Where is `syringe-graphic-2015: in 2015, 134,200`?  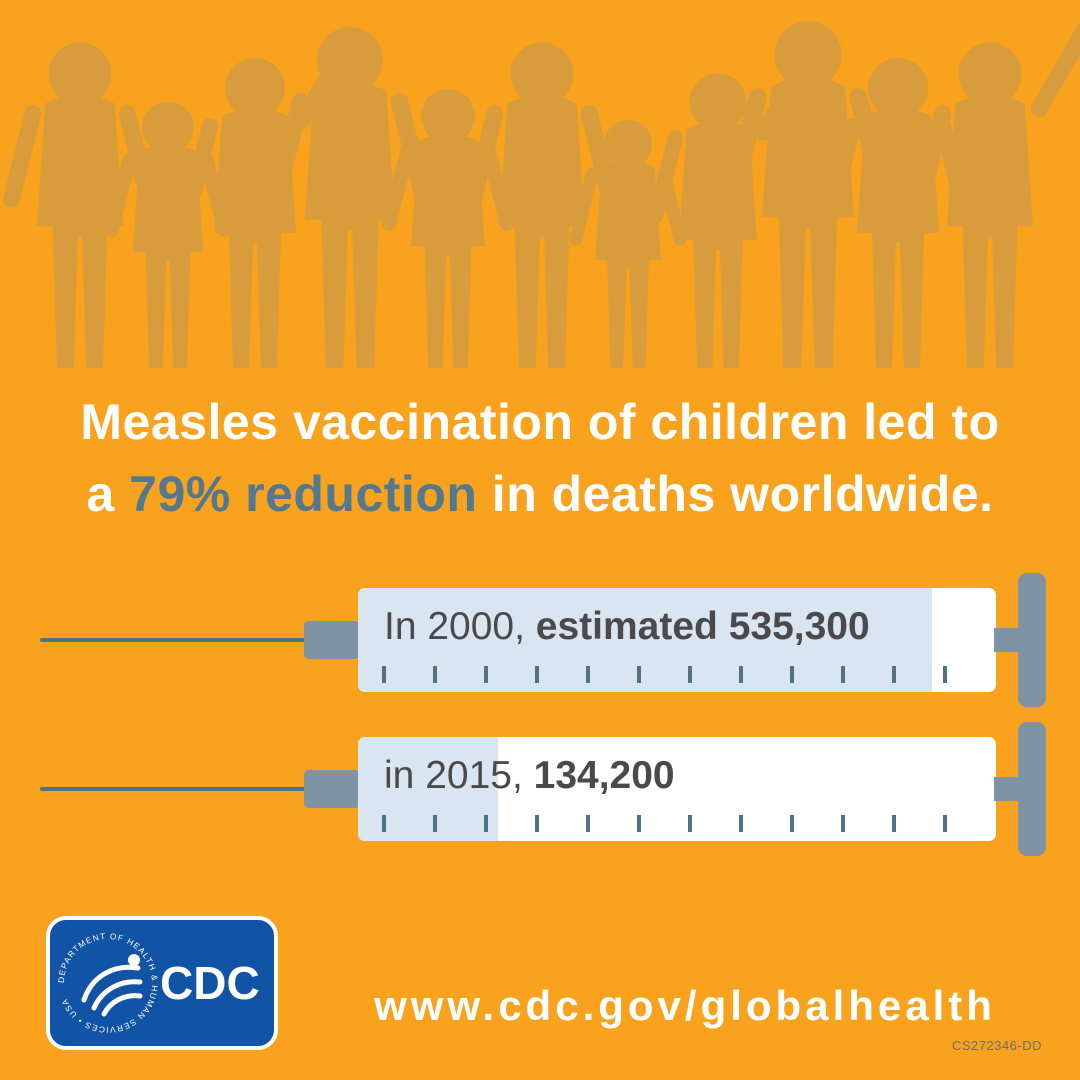 syringe-graphic-2015: in 2015, 134,200 is located at coordinates (540, 789).